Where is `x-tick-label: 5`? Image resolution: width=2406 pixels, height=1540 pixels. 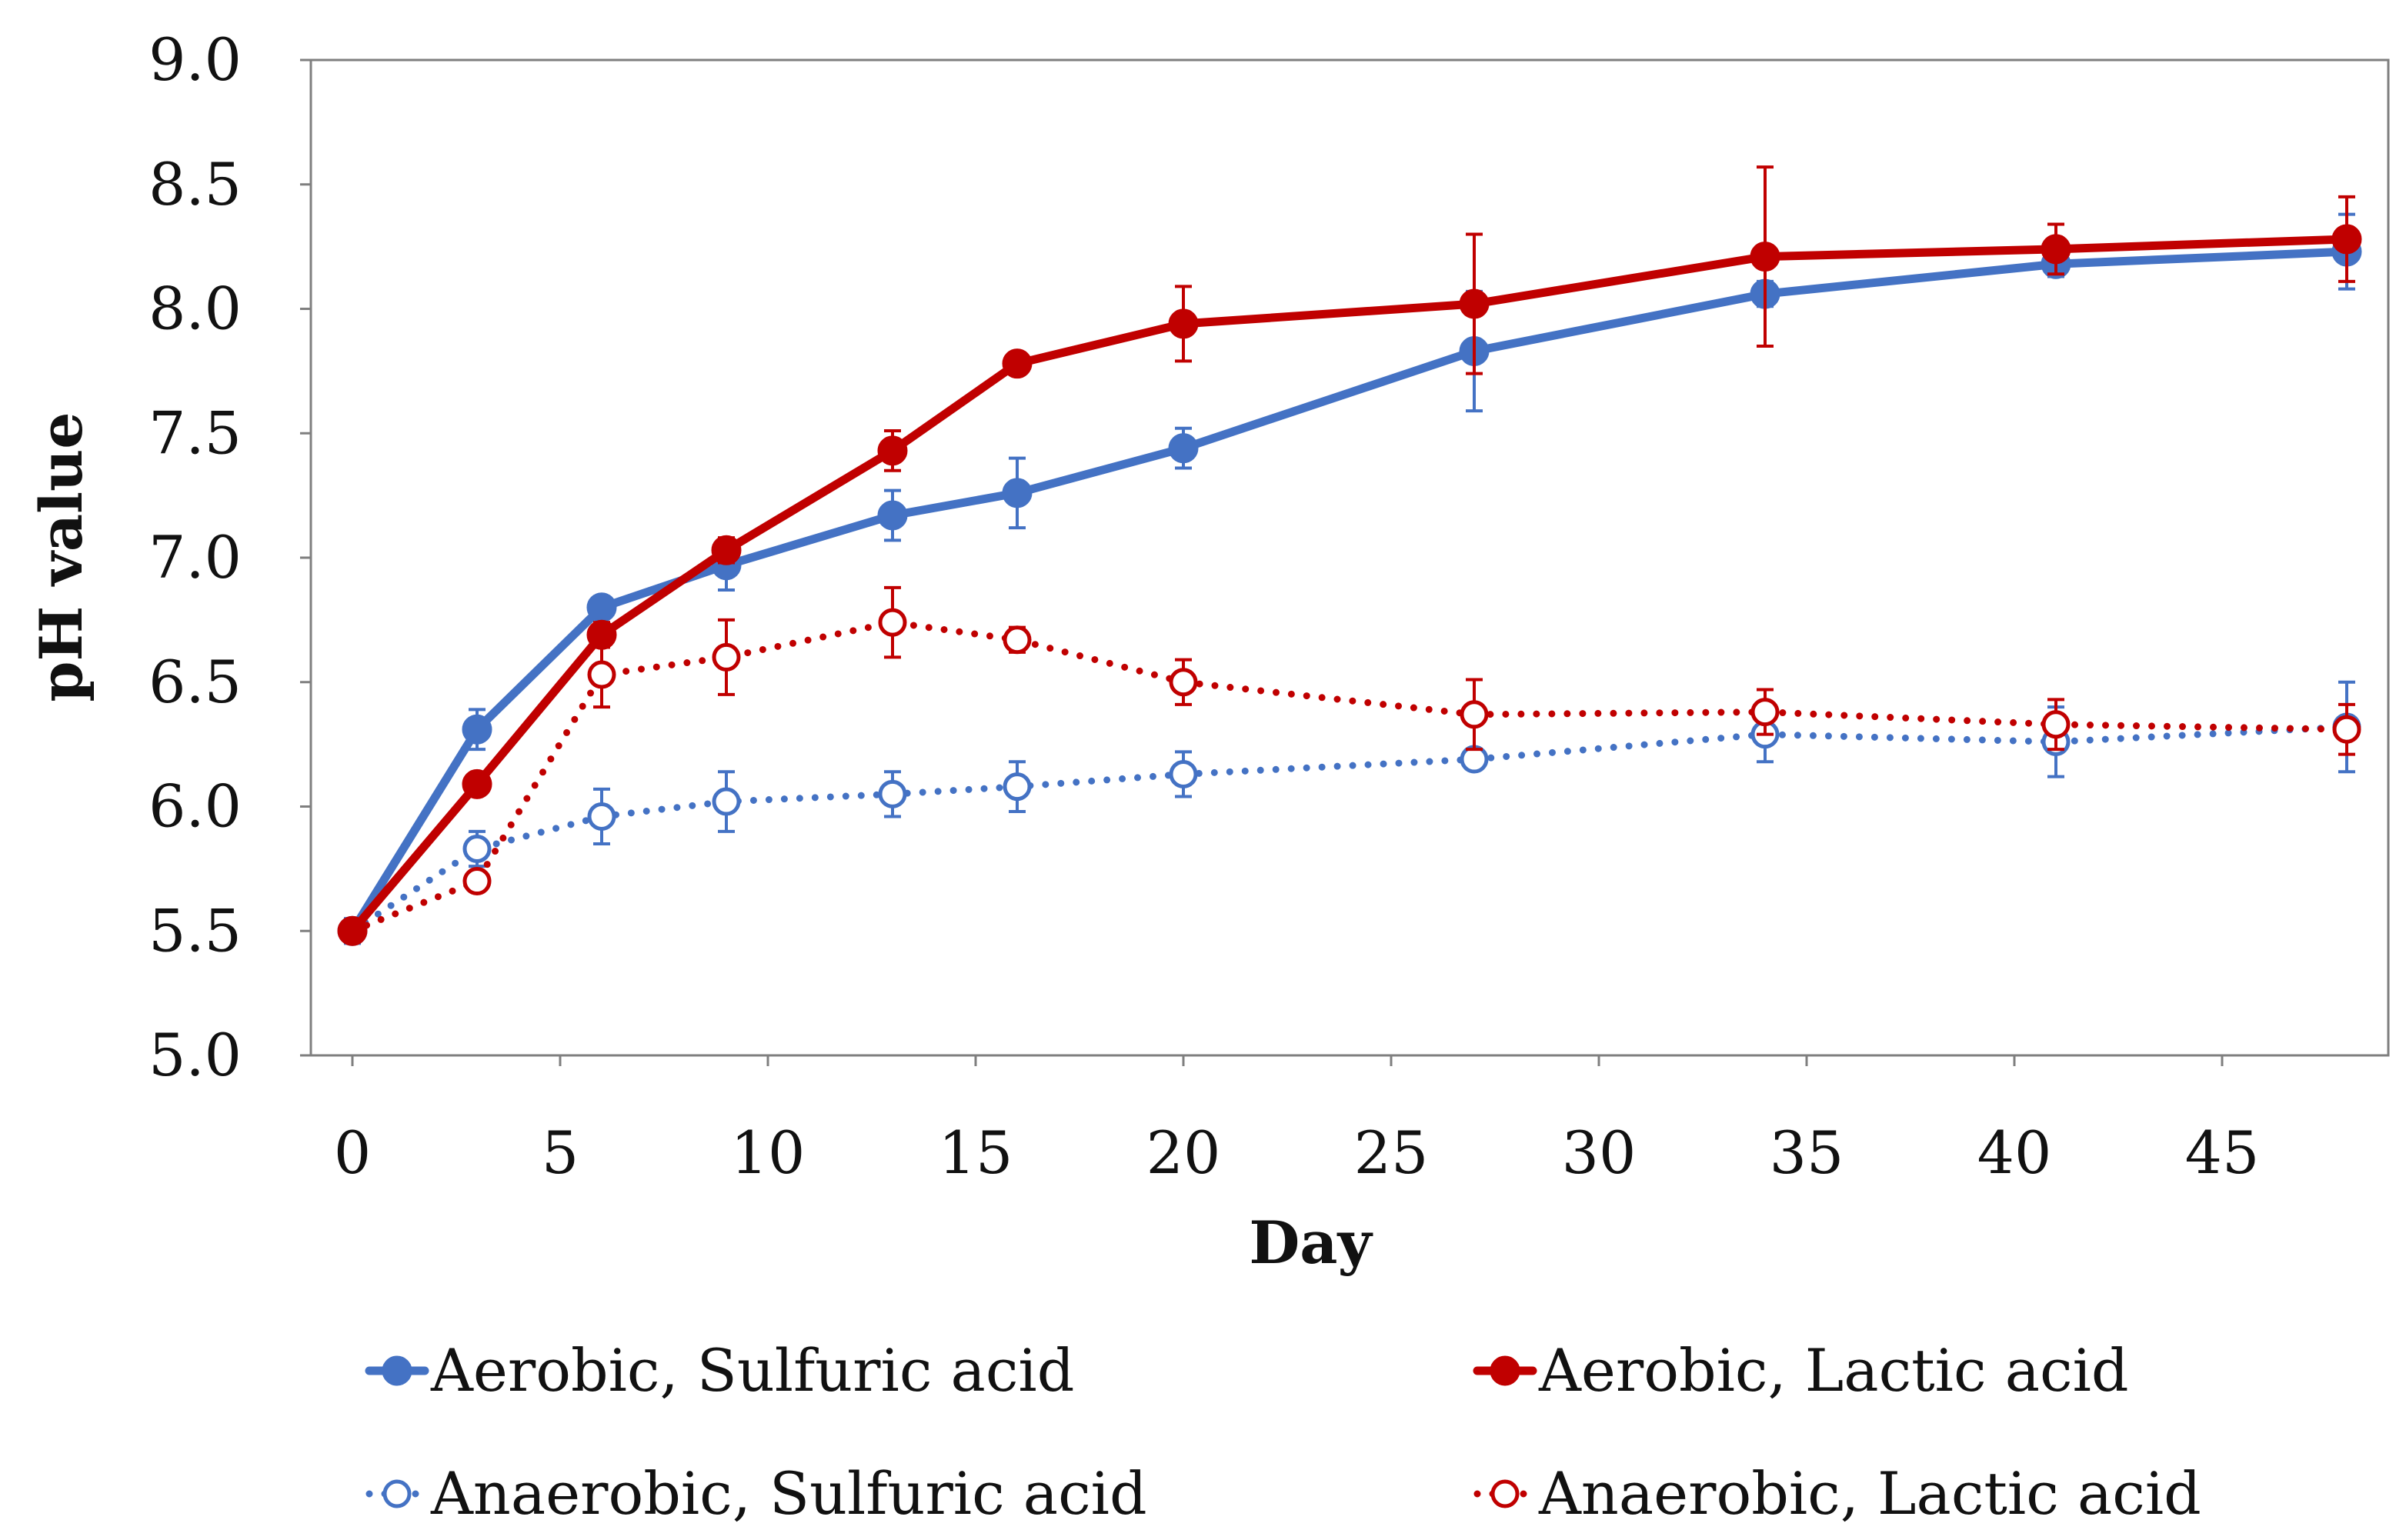
x-tick-label: 5 is located at coordinates (561, 1152).